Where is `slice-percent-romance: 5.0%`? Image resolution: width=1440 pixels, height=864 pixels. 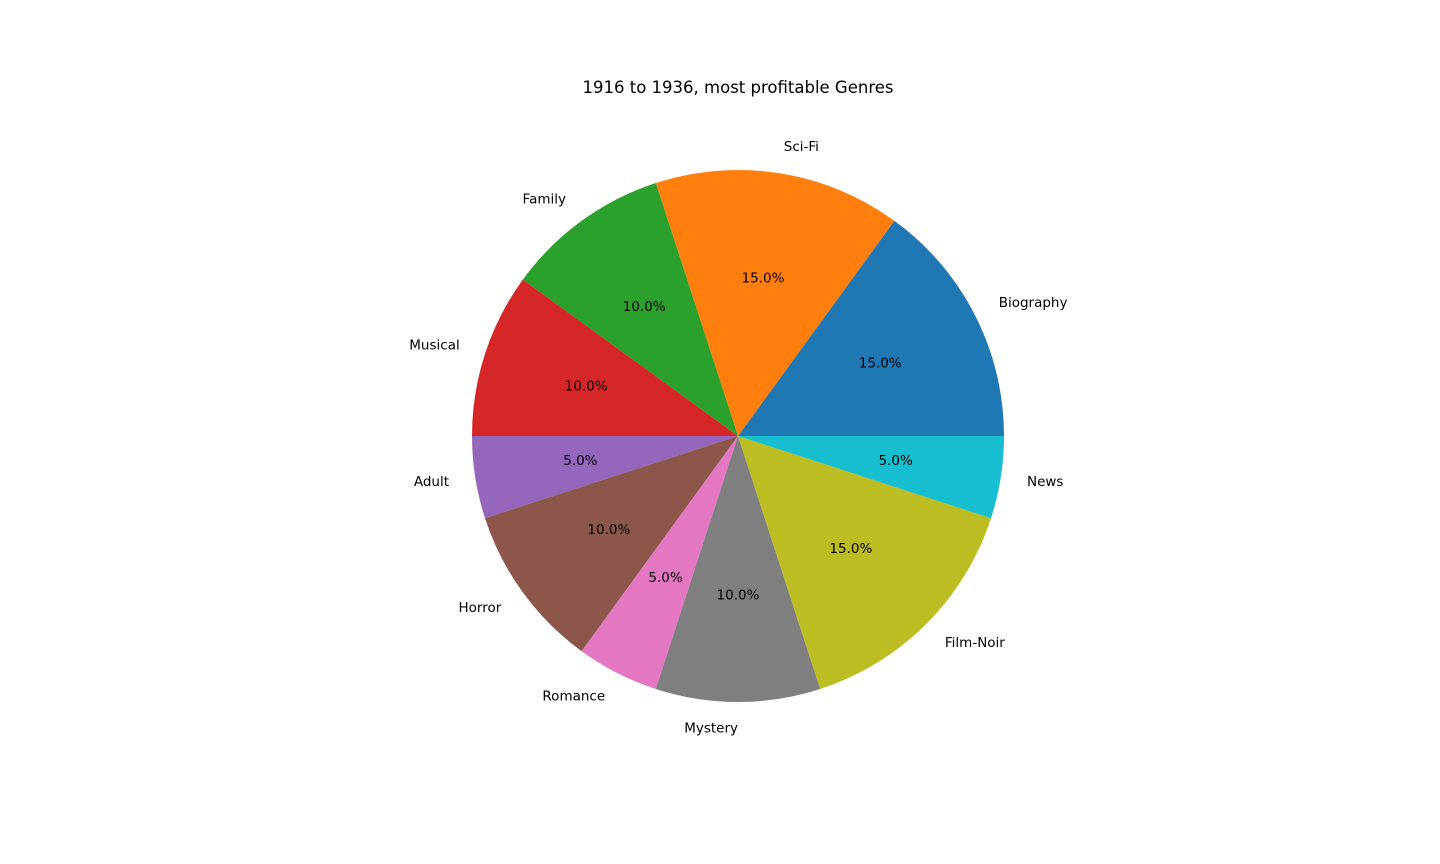 slice-percent-romance: 5.0% is located at coordinates (665, 578).